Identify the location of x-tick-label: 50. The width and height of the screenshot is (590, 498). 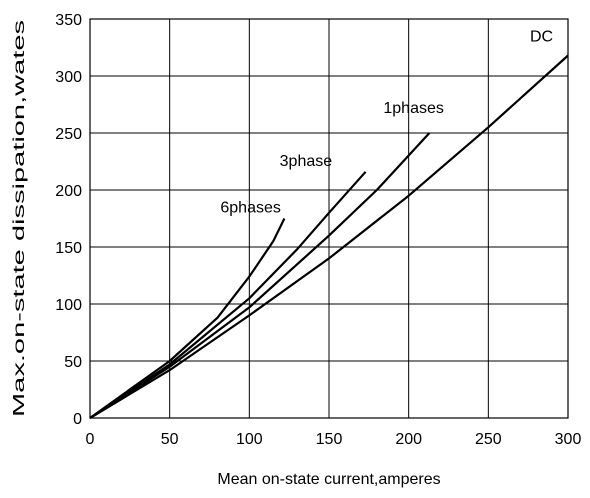
(170, 439).